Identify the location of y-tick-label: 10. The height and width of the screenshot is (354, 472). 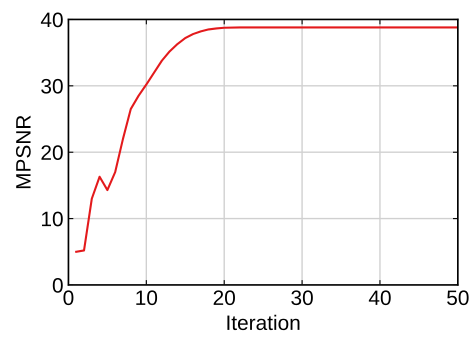
(52, 219).